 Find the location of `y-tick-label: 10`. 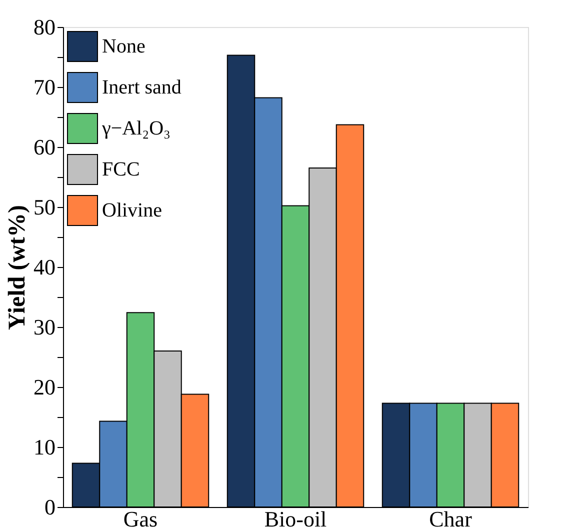

y-tick-label: 10 is located at coordinates (45, 447).